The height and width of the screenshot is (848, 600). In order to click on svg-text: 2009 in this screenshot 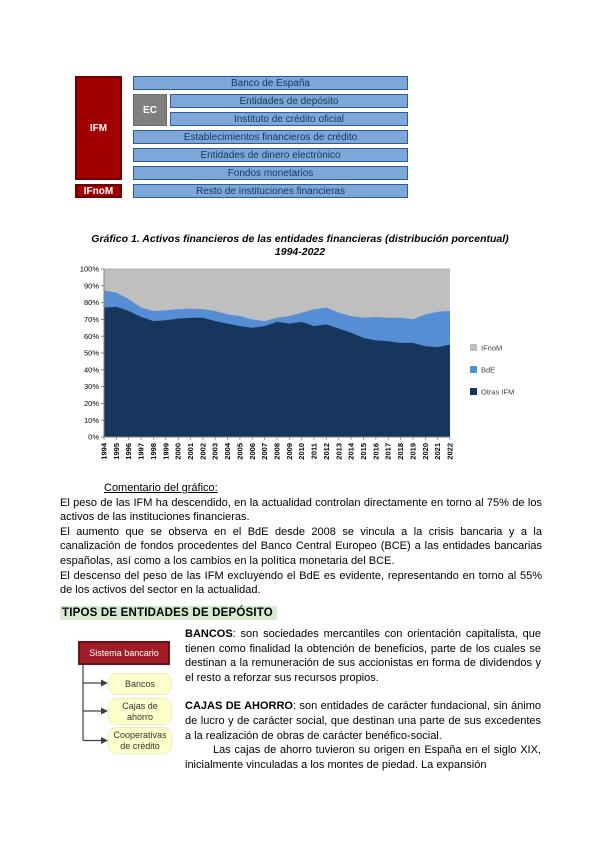, I will do `click(289, 451)`.